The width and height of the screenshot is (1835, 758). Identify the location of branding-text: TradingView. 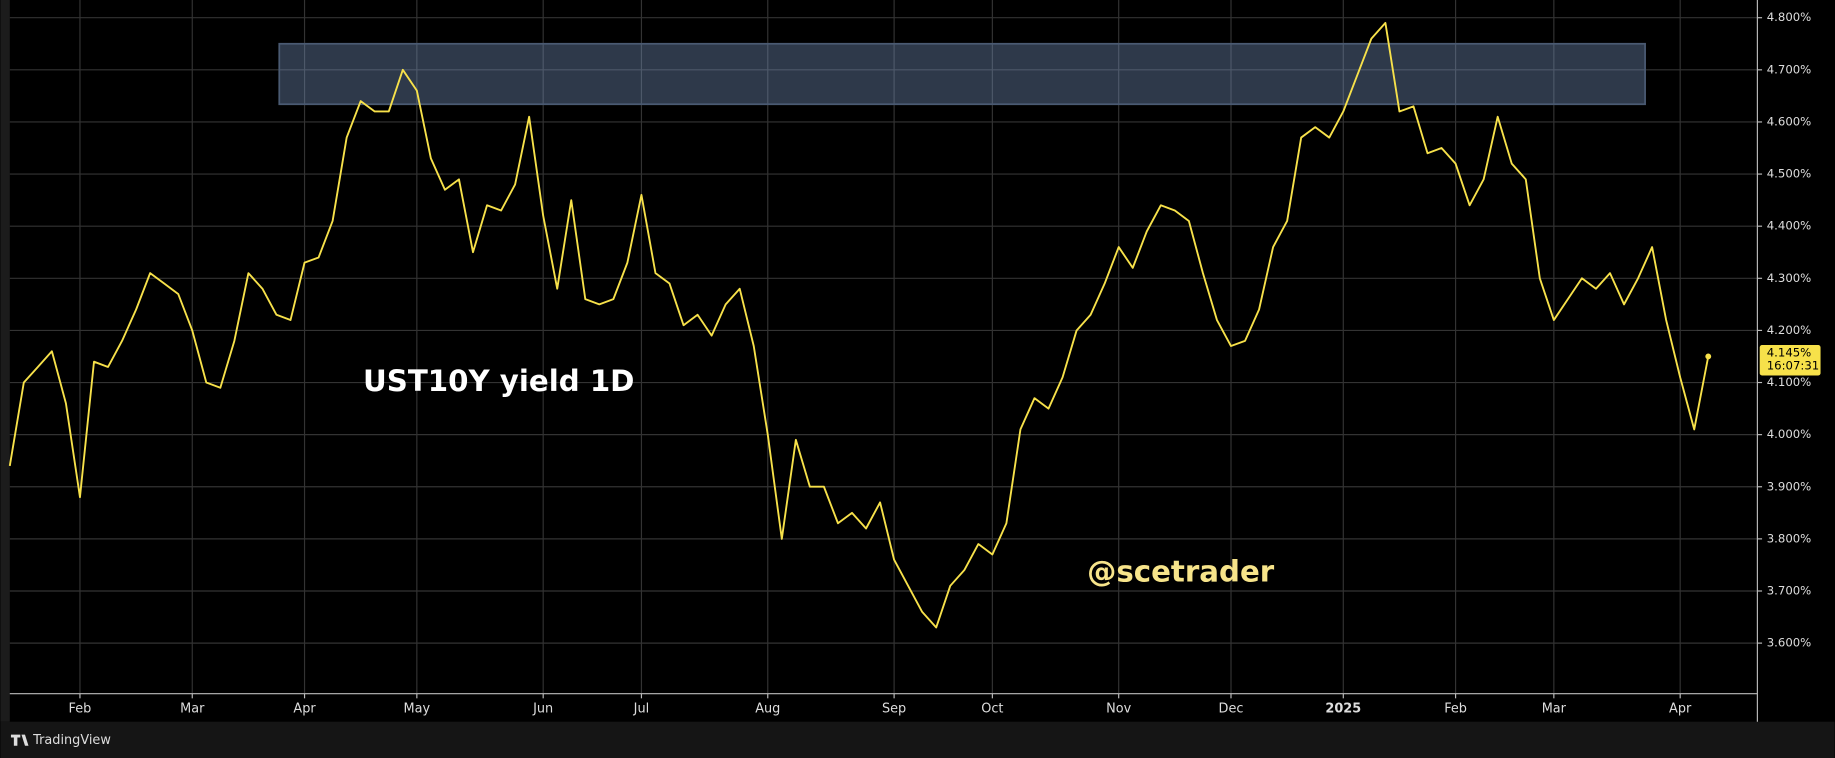
(71, 740).